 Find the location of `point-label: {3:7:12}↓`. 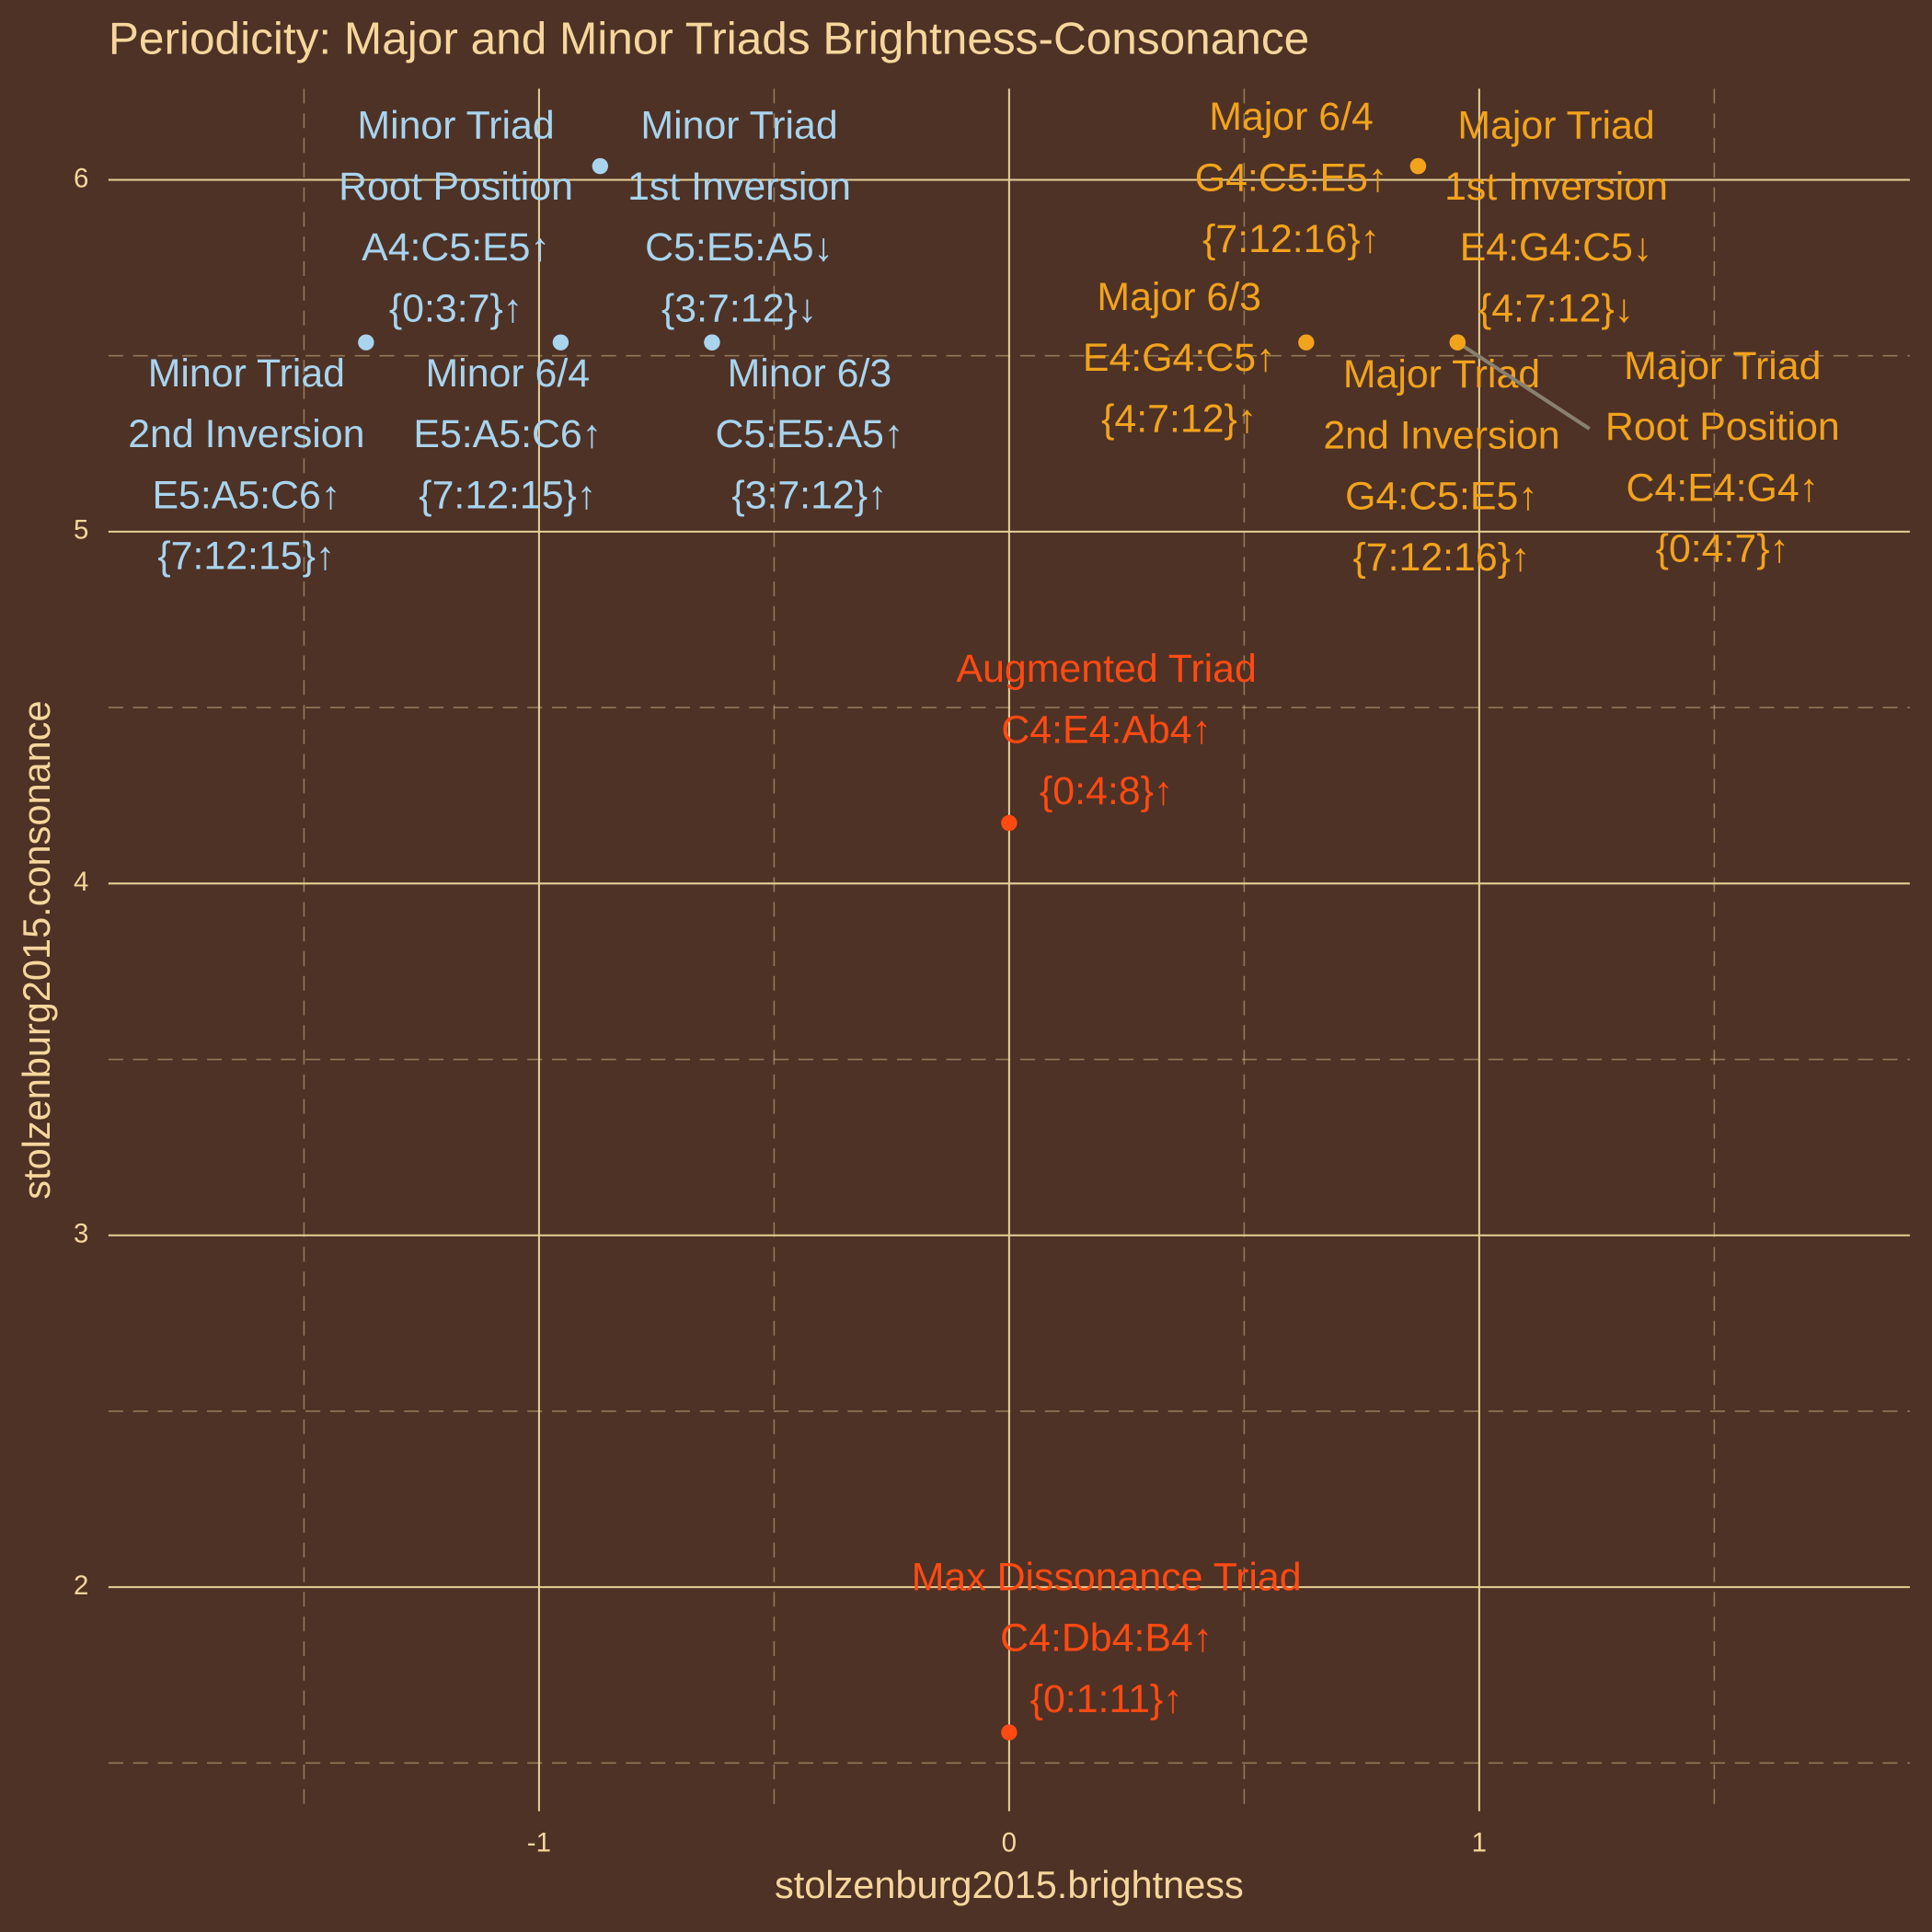

point-label: {3:7:12}↓ is located at coordinates (739, 308).